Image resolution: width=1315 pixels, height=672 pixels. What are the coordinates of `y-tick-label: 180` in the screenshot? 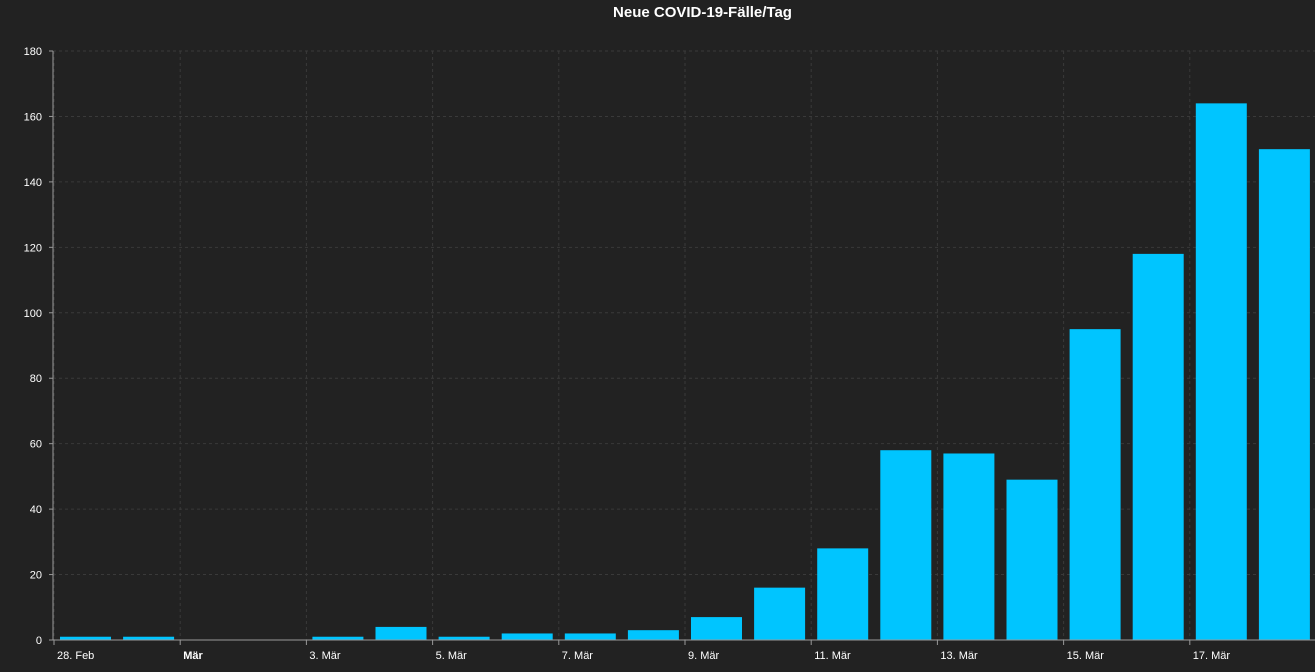 It's located at (33, 52).